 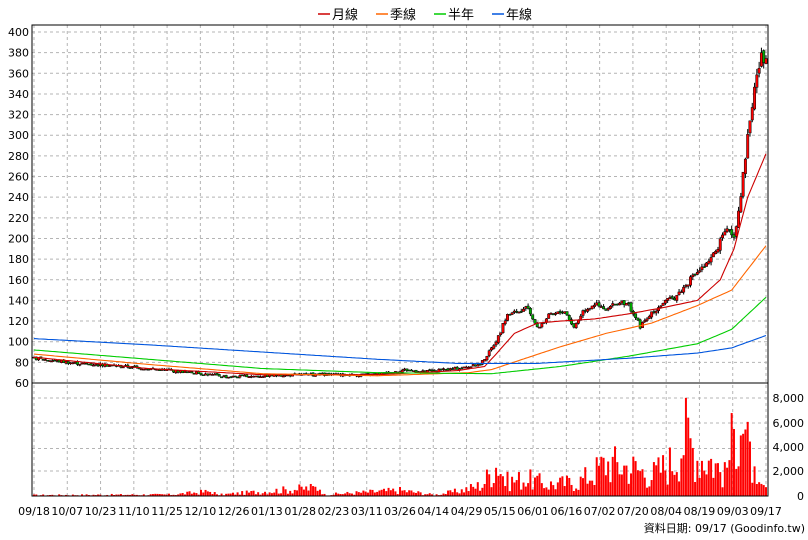 I want to click on price-tick-label: 380, so click(x=18, y=53).